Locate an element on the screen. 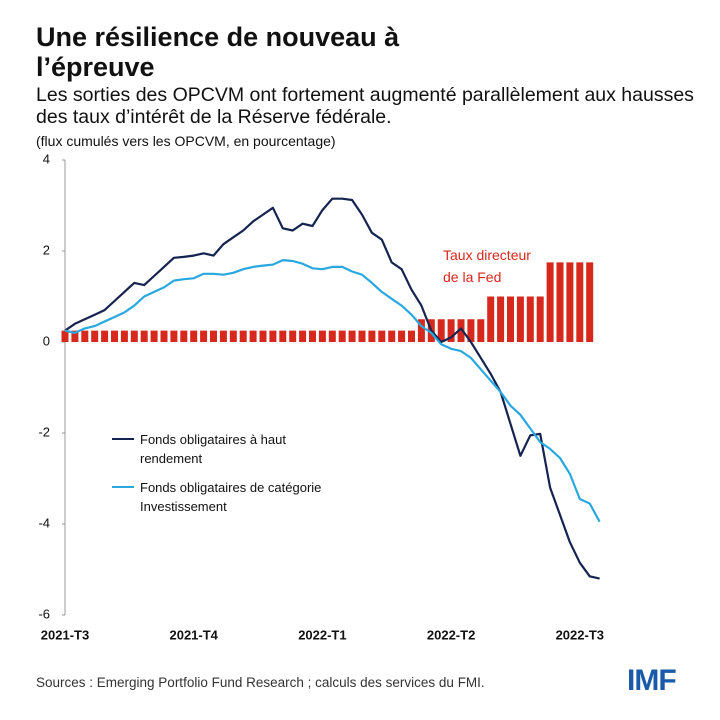  y-tick-label: -4 is located at coordinates (44, 522).